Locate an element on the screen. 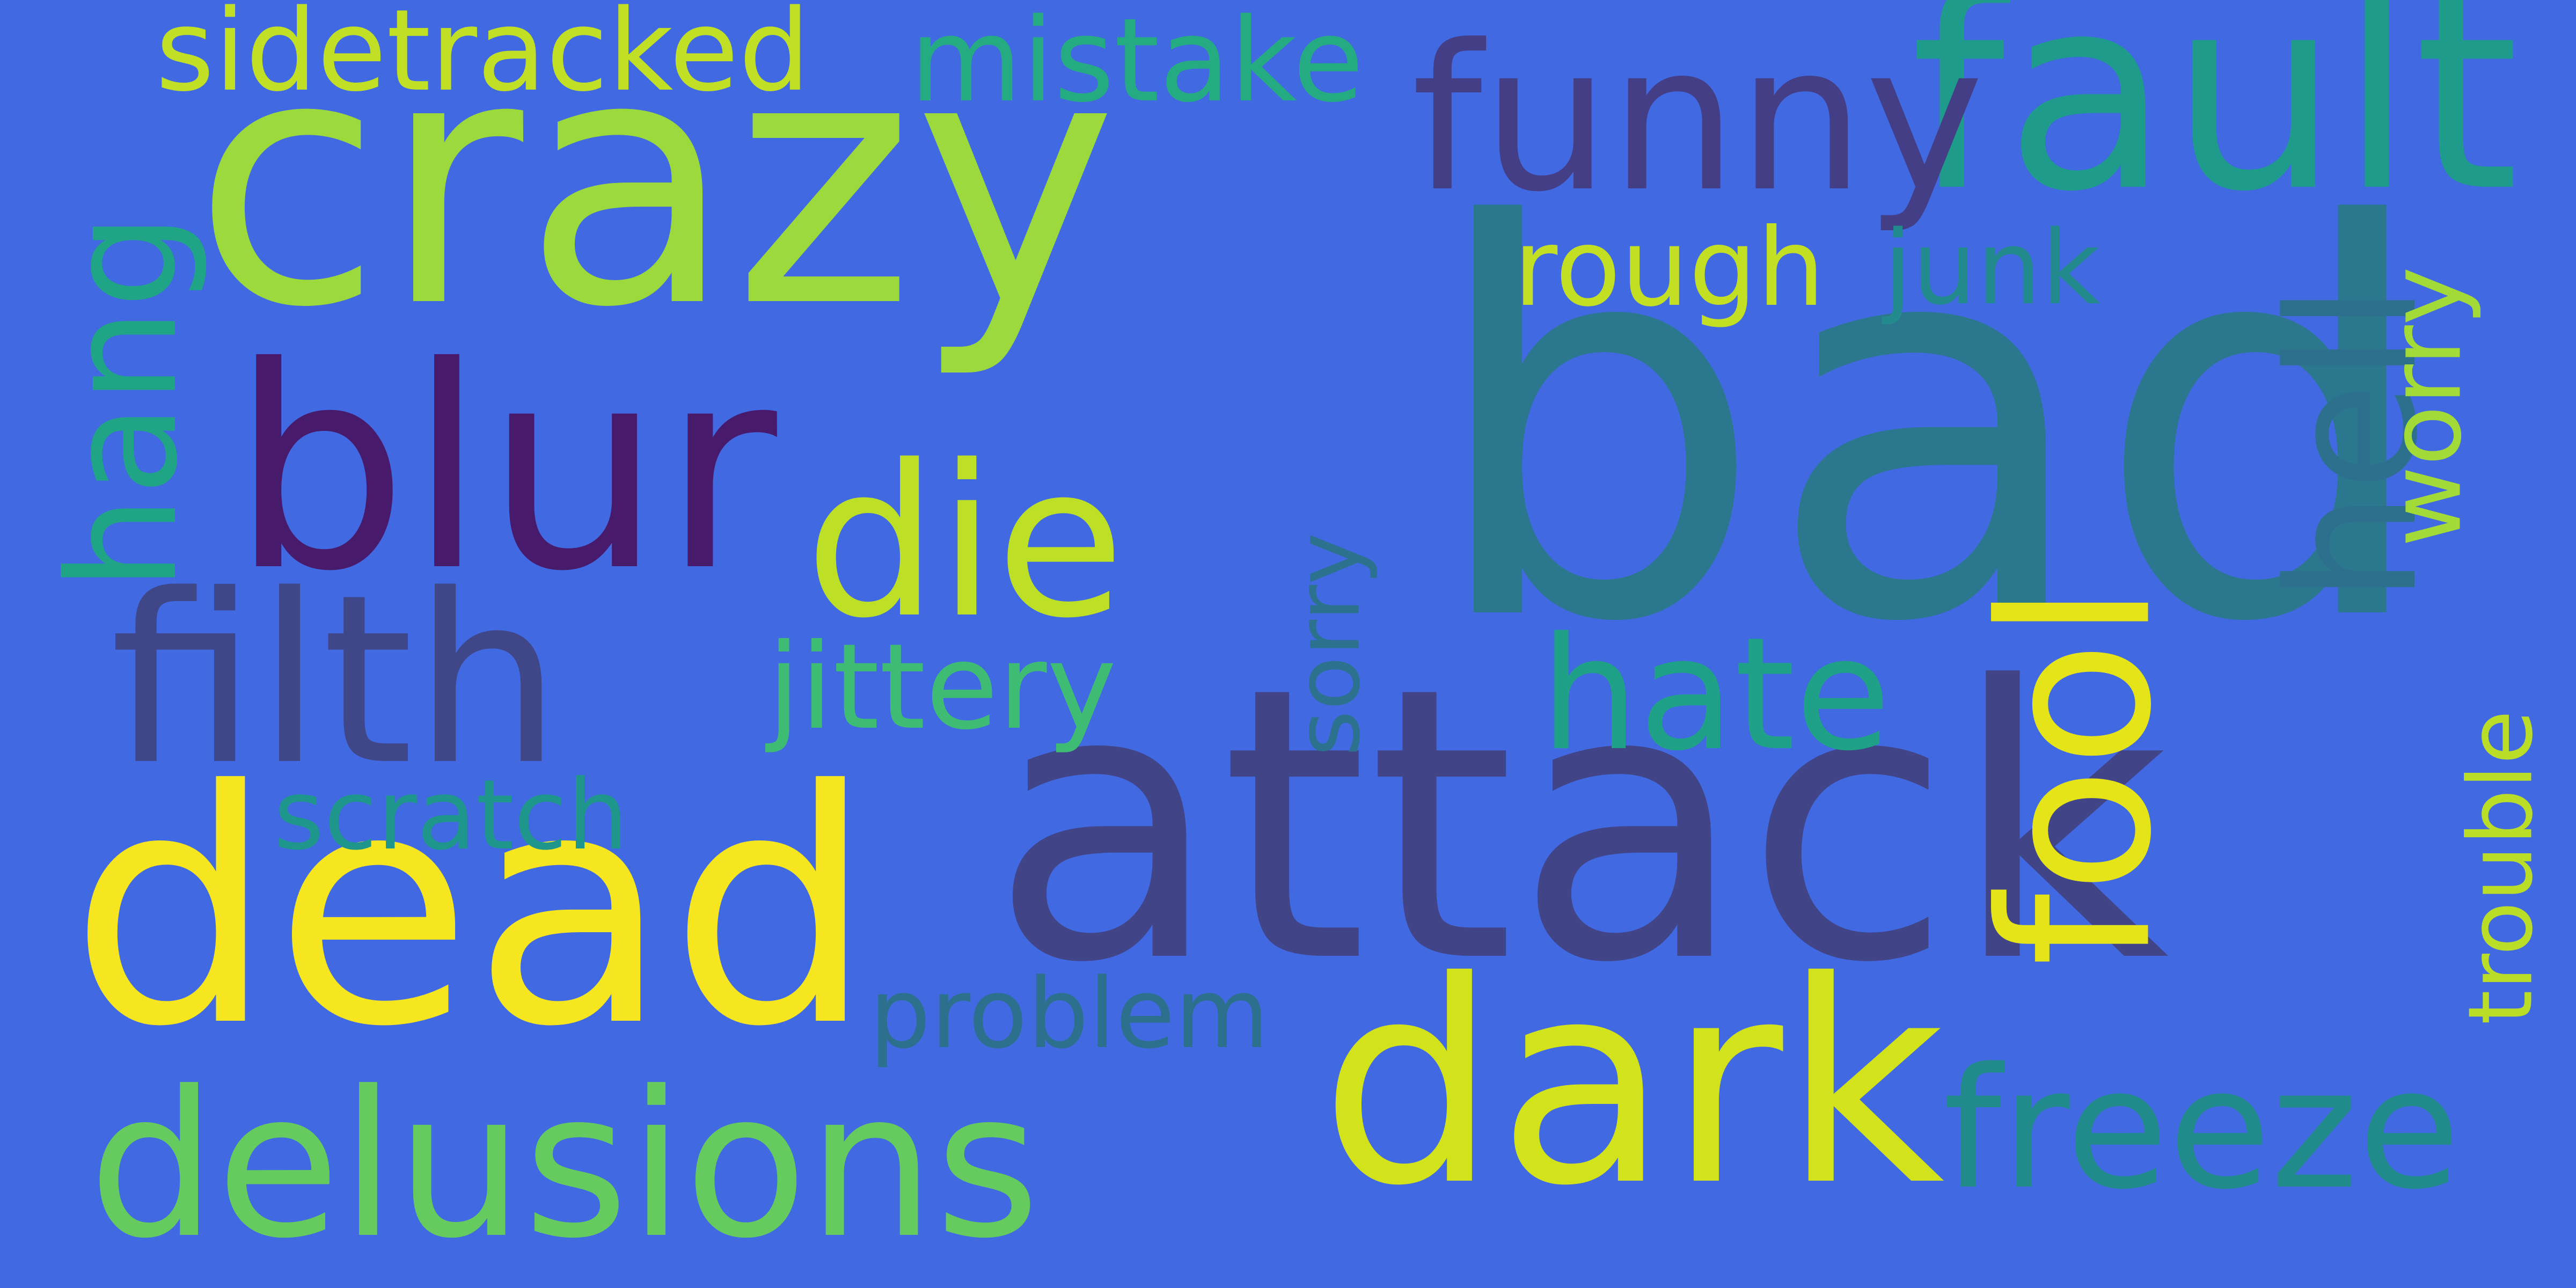 This screenshot has width=2576, height=1288. word-sorry: sorry is located at coordinates (1328, 644).